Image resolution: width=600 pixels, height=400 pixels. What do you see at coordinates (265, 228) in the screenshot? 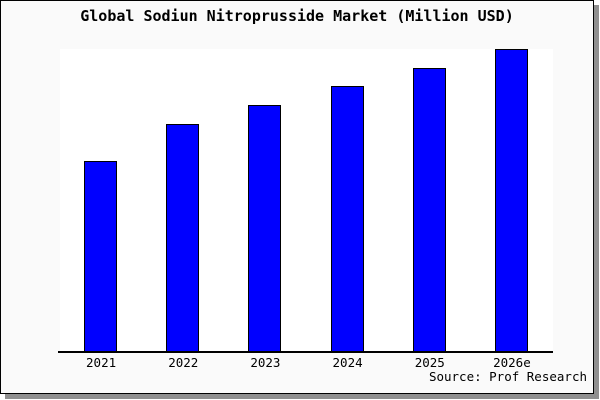
I see `bar-2023` at bounding box center [265, 228].